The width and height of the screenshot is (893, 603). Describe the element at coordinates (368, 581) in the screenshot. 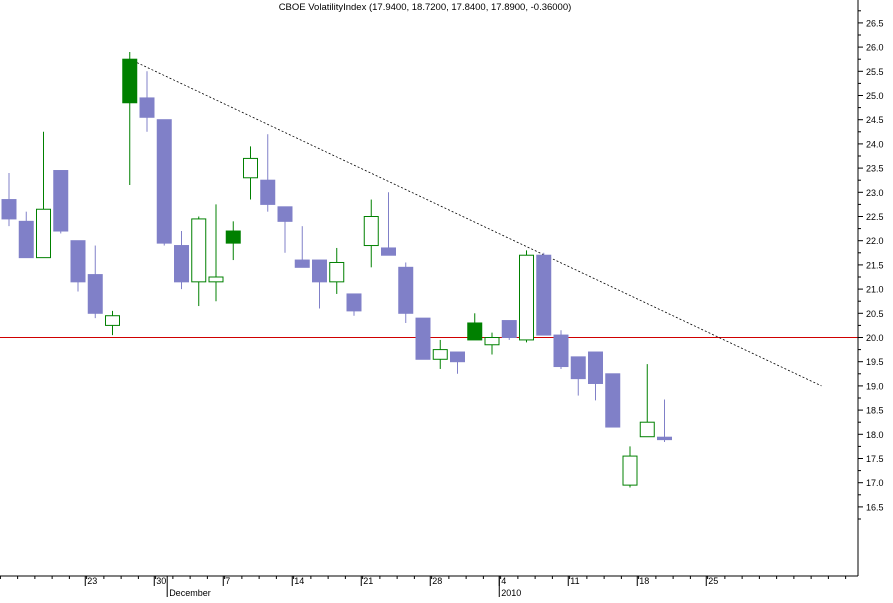

I see `x-tick-label-21: 21` at that location.